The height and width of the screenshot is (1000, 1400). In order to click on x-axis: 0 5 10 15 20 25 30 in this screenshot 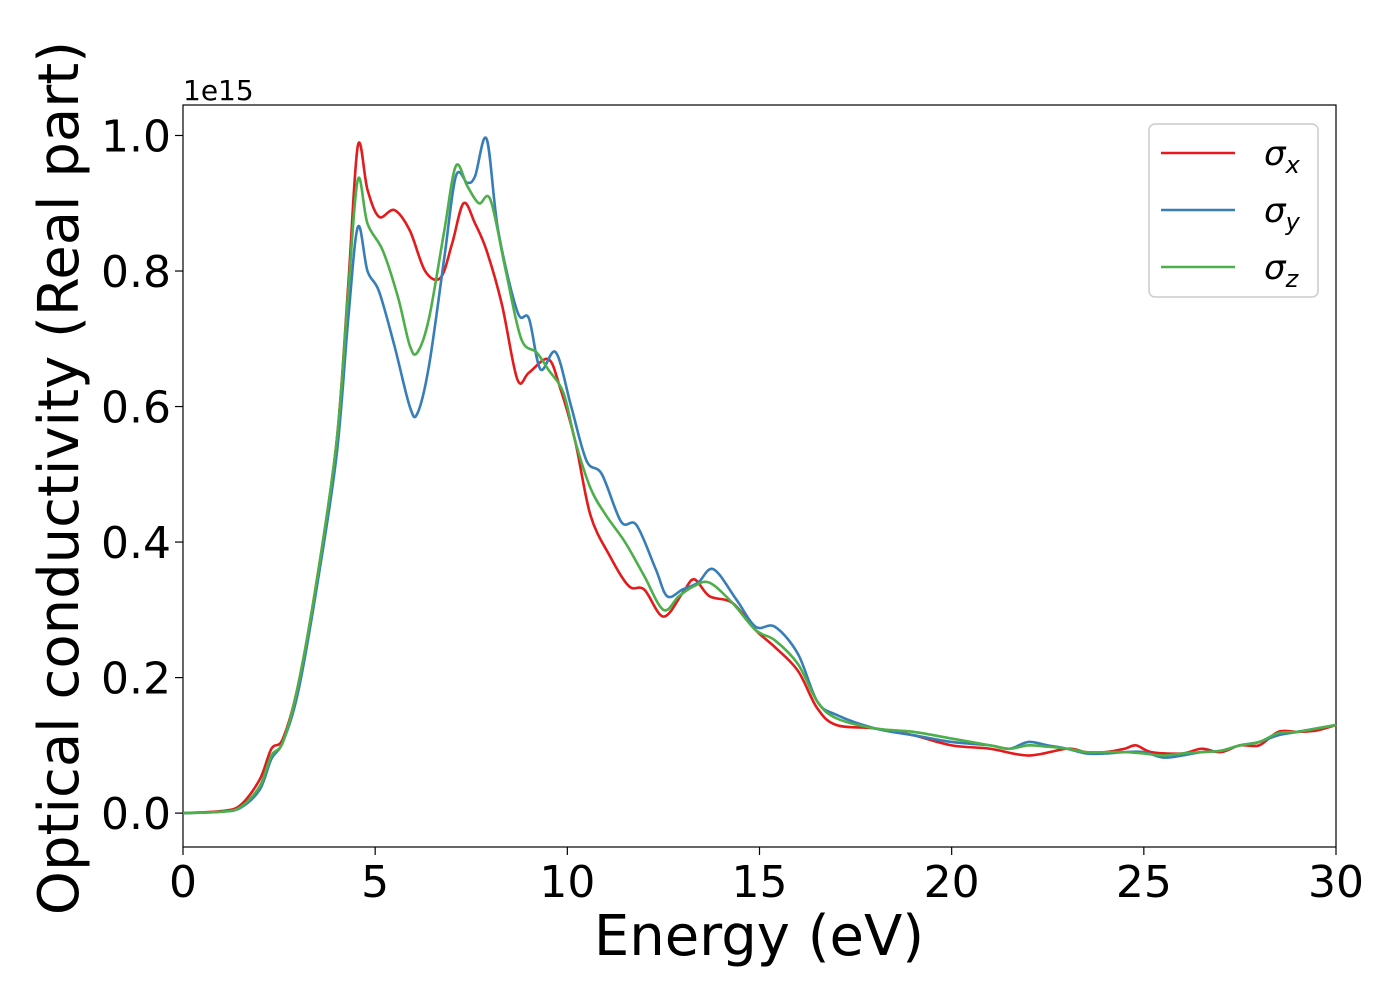, I will do `click(766, 877)`.